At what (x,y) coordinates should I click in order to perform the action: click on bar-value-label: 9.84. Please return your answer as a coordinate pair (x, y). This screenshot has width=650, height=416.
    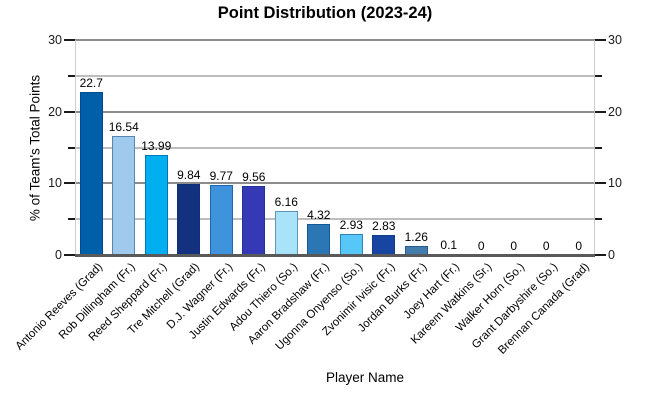
    Looking at the image, I should click on (189, 175).